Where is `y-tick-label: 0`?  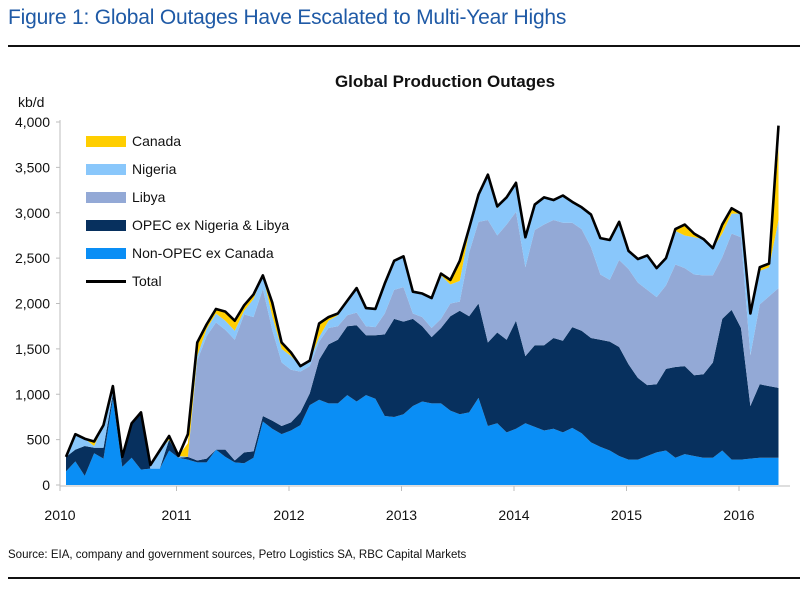 y-tick-label: 0 is located at coordinates (46, 485).